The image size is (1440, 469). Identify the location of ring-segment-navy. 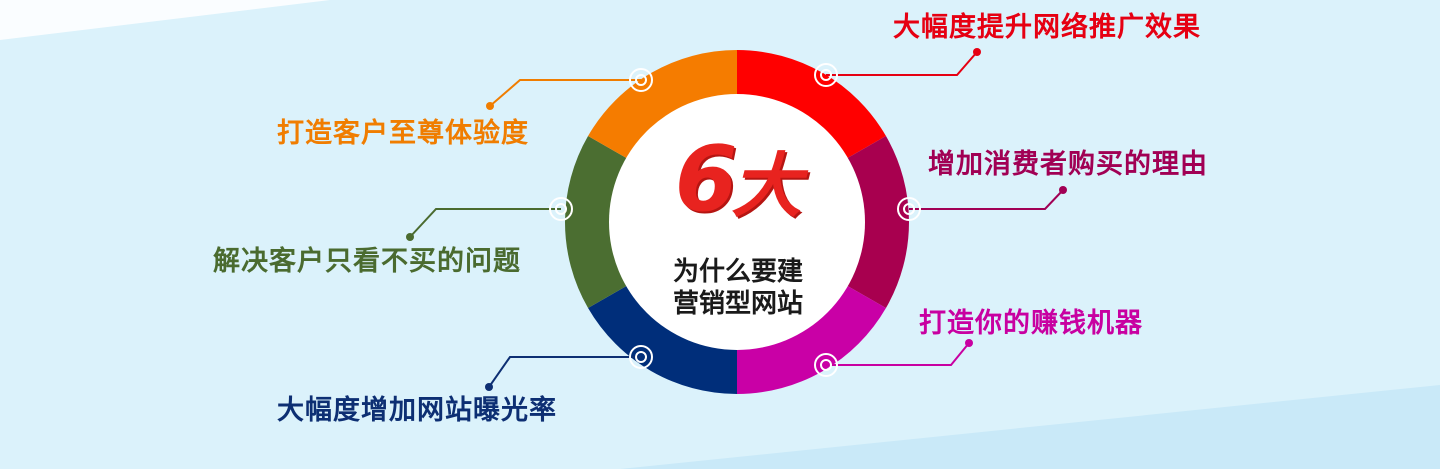
(662, 330).